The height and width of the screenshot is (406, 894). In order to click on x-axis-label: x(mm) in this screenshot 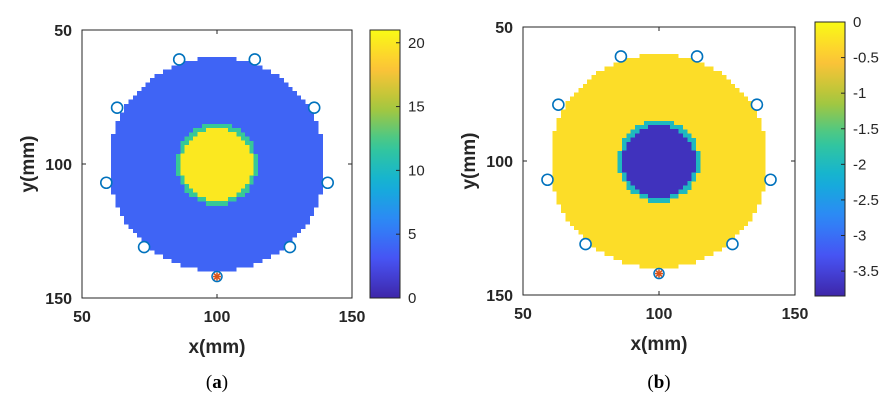, I will do `click(216, 347)`.